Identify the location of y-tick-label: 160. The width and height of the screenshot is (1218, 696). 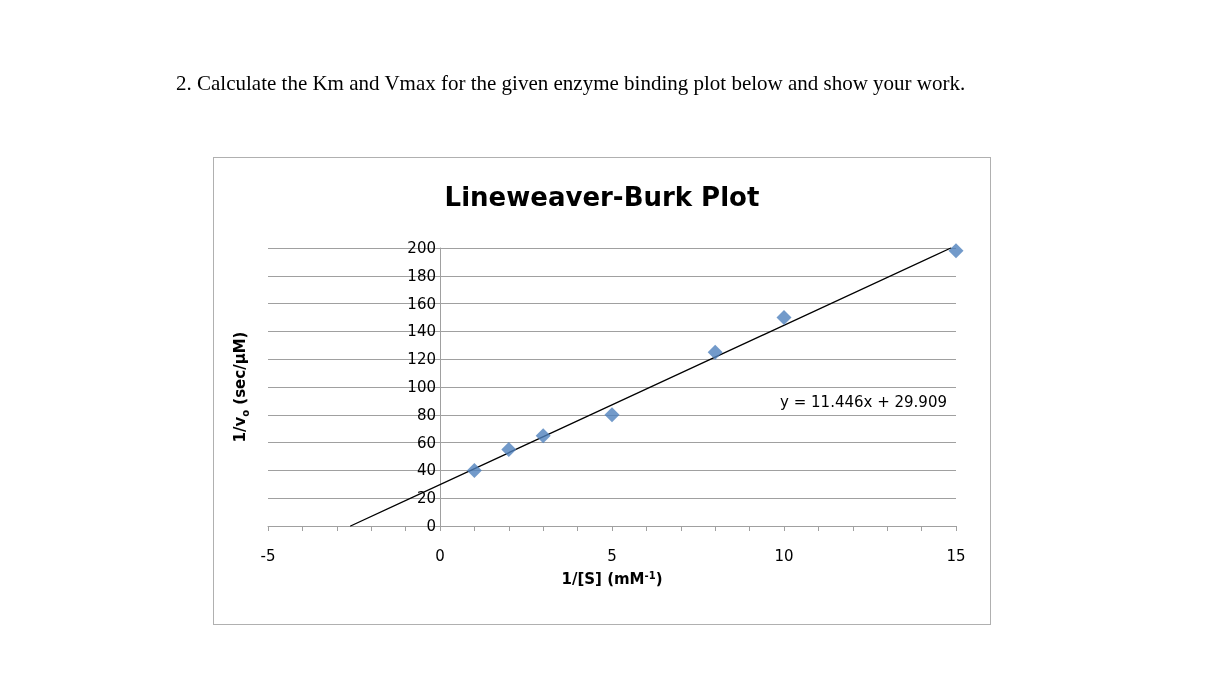
(421, 303).